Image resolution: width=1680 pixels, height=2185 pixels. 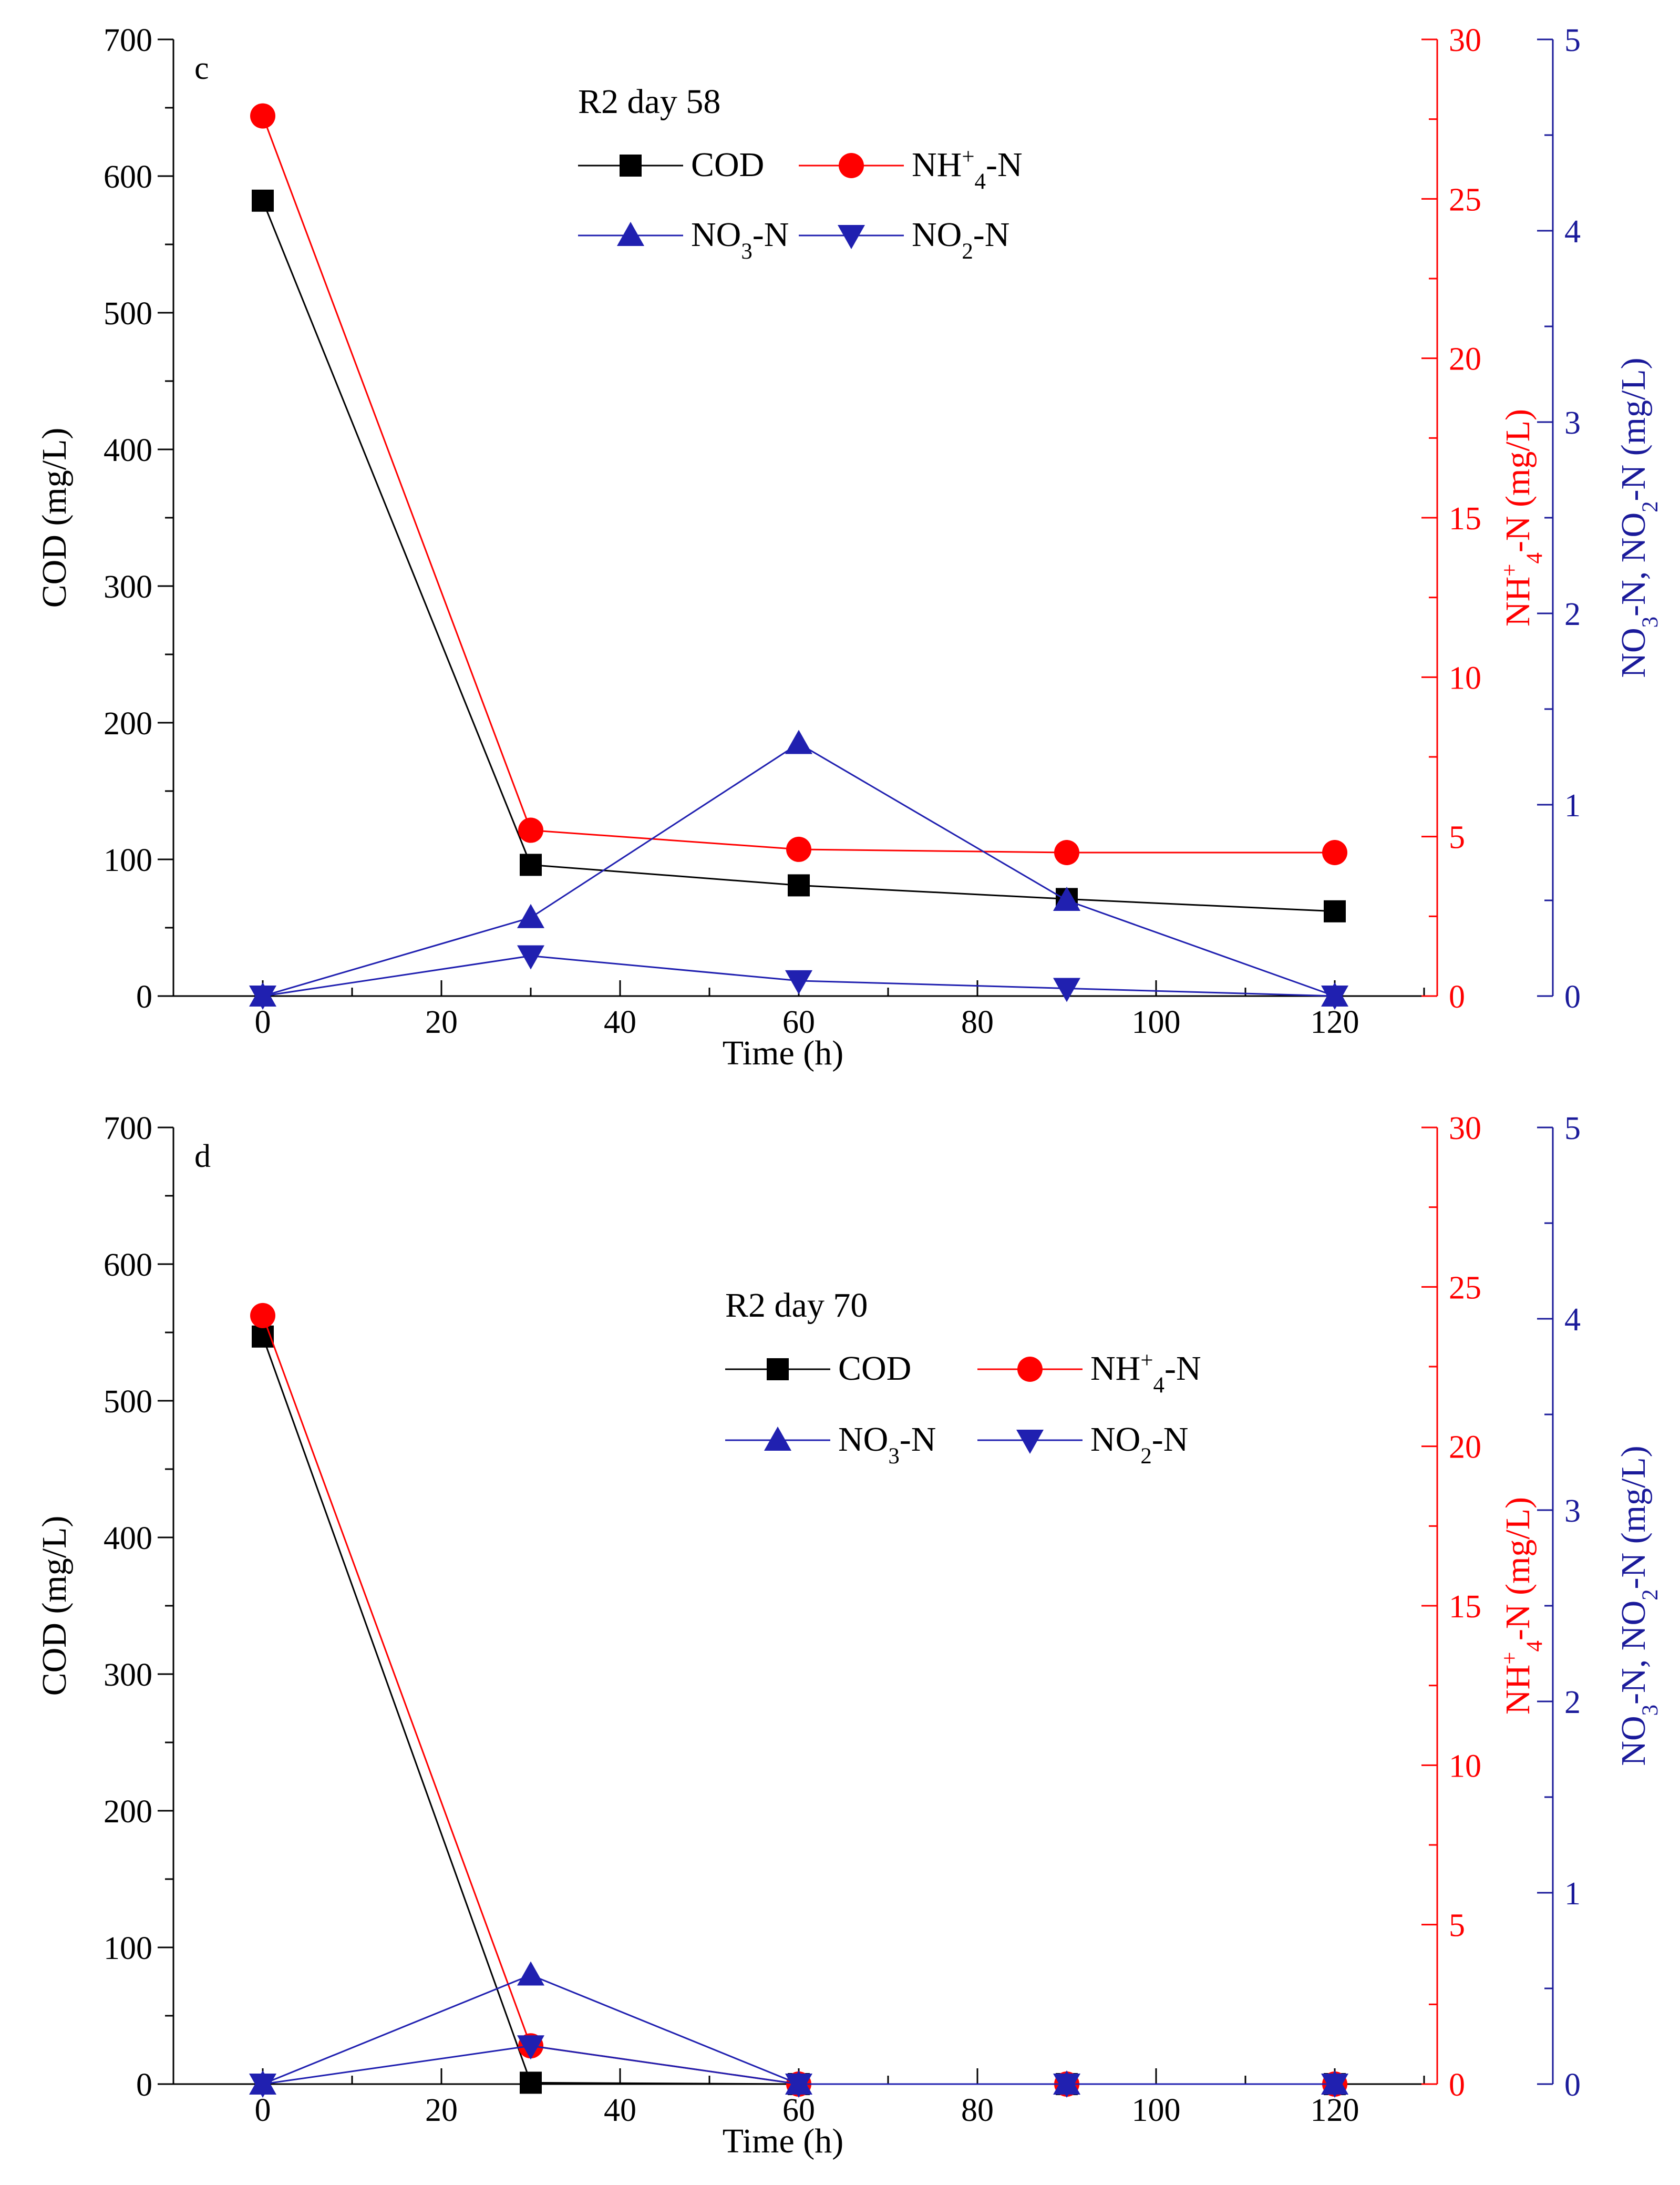 What do you see at coordinates (201, 68) in the screenshot?
I see `panel-label: c` at bounding box center [201, 68].